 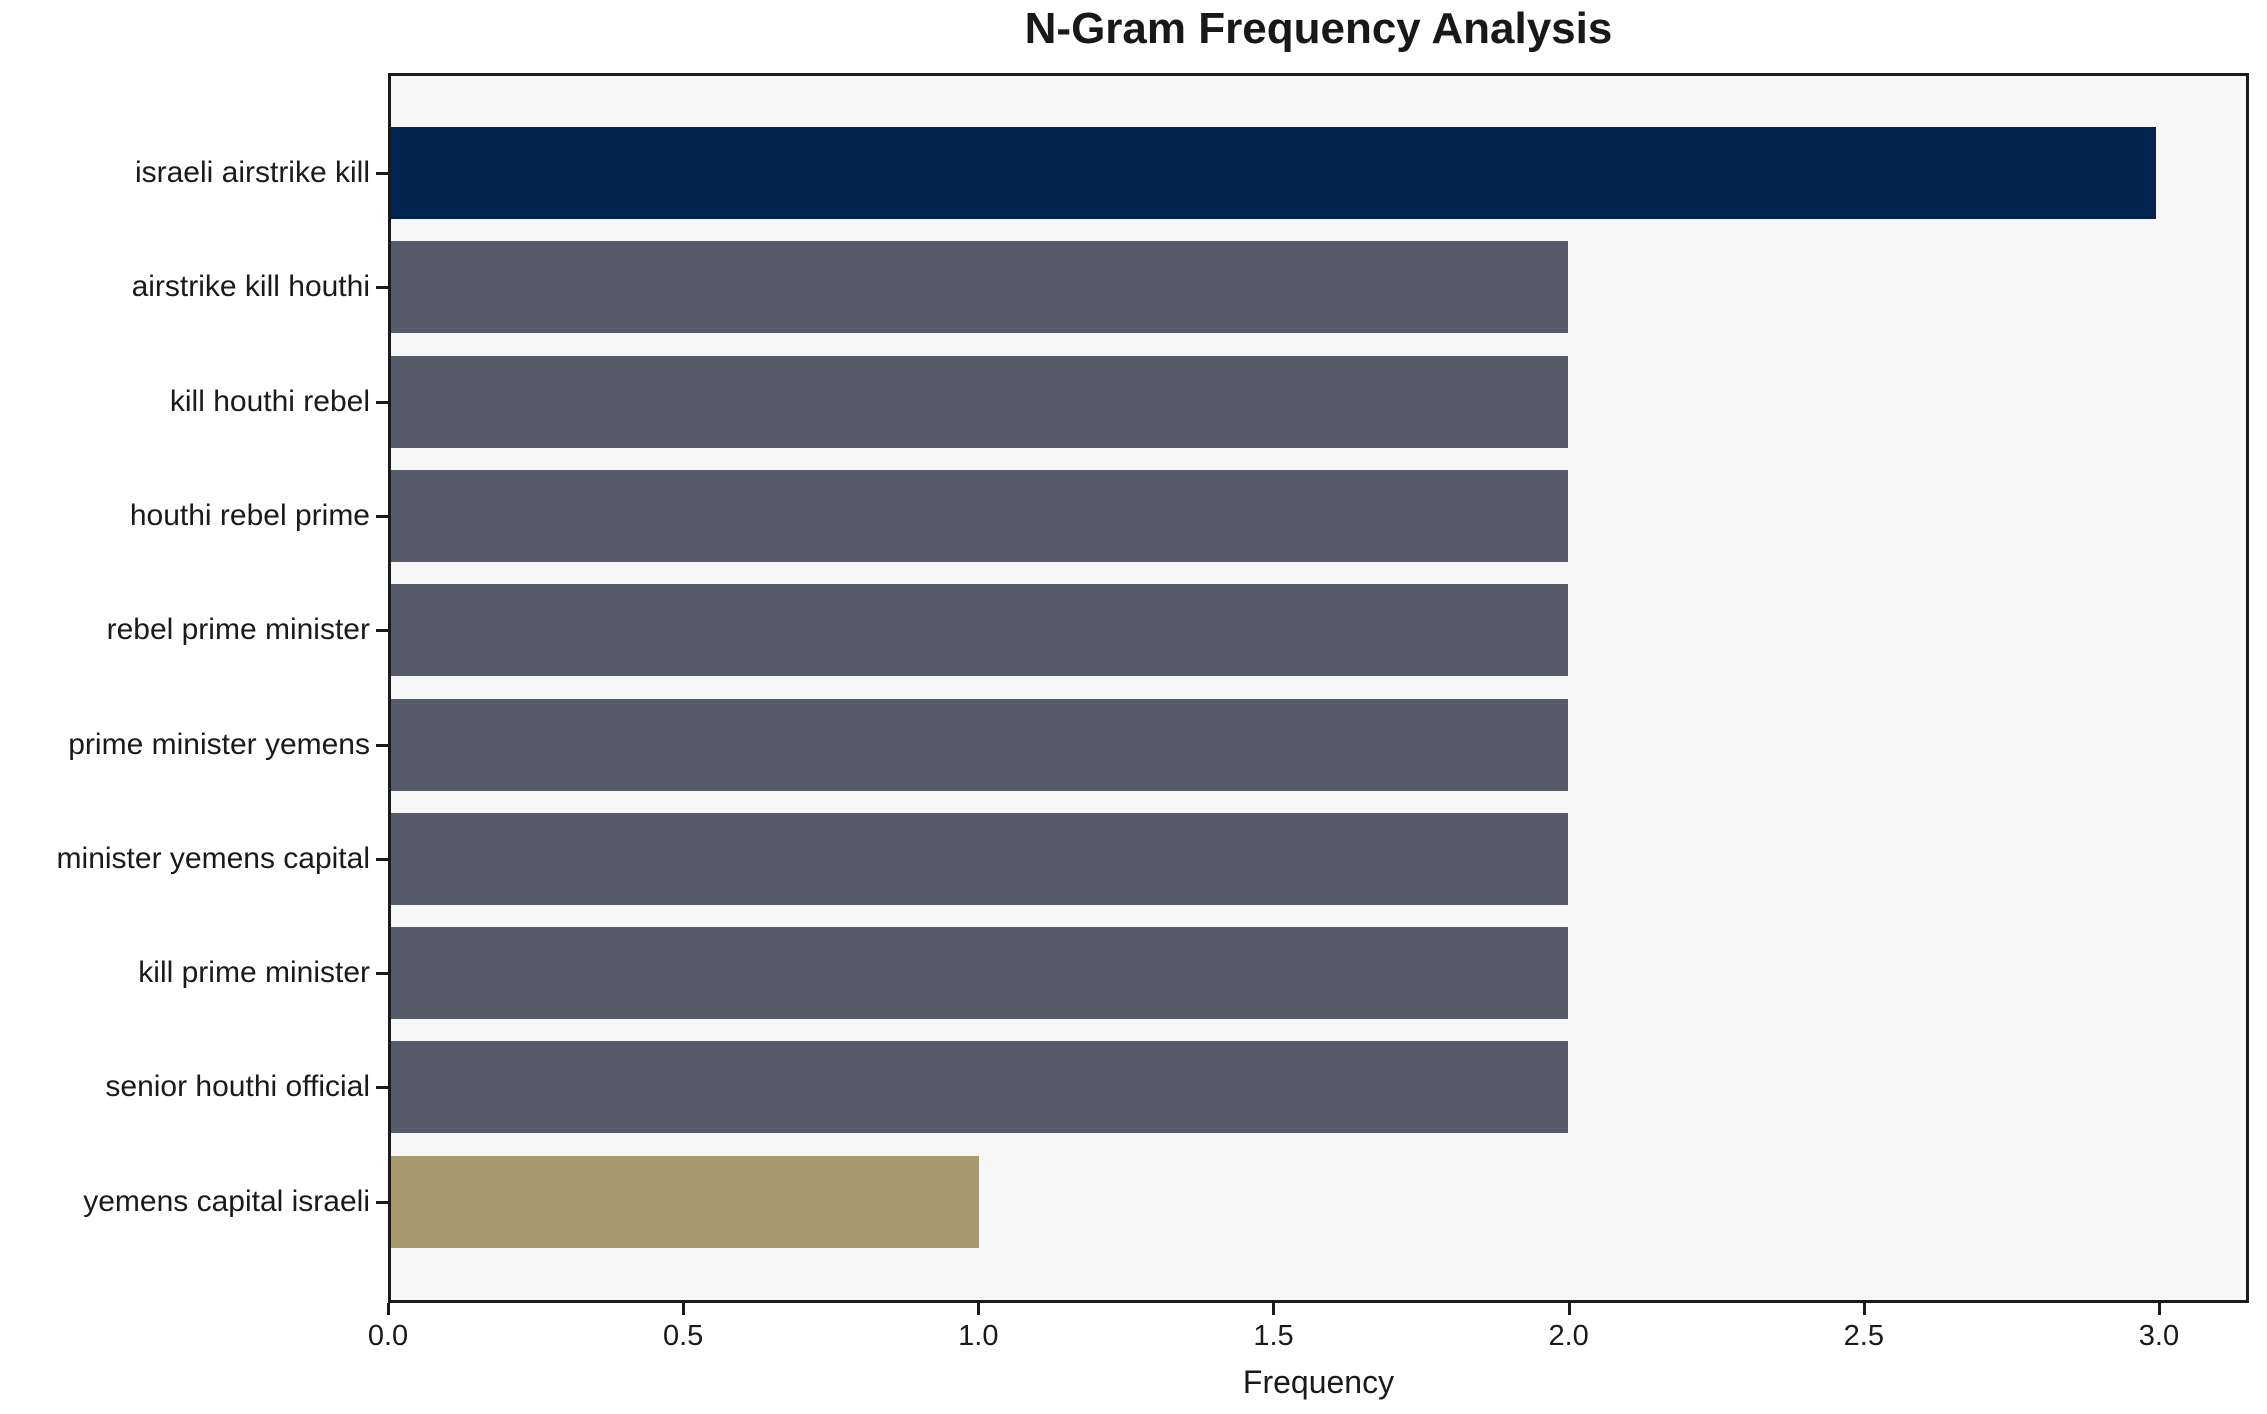 I want to click on y-tick-label: yemens capital israeli, so click(x=226, y=1201).